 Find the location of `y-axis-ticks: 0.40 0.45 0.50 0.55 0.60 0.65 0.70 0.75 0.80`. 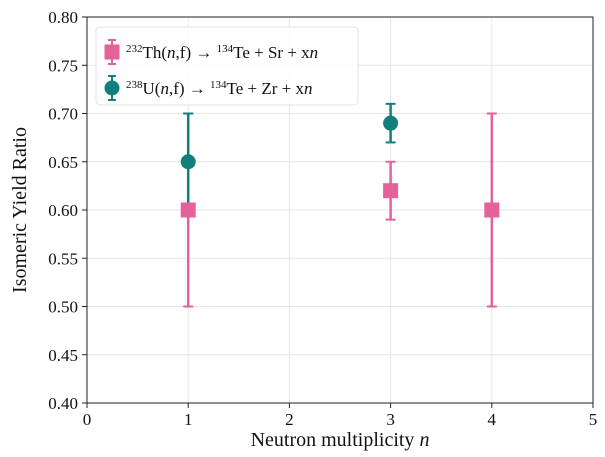

y-axis-ticks: 0.40 0.45 0.50 0.55 0.60 0.65 0.70 0.75 0.80 is located at coordinates (67, 210).